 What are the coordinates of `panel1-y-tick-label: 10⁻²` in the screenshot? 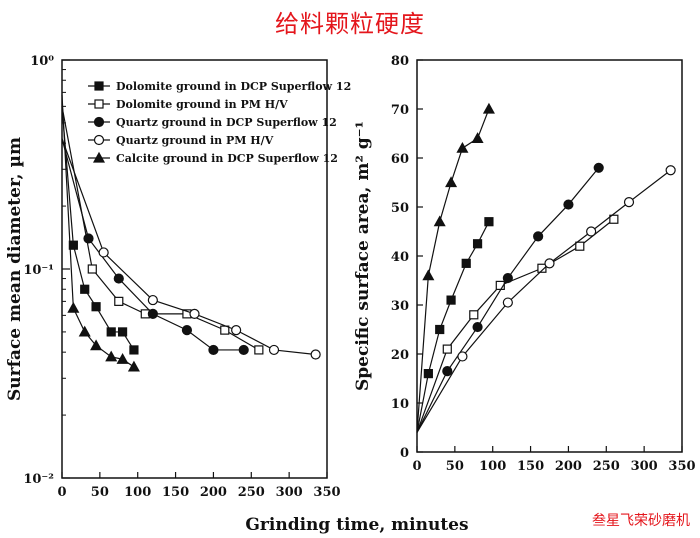 It's located at (38, 479).